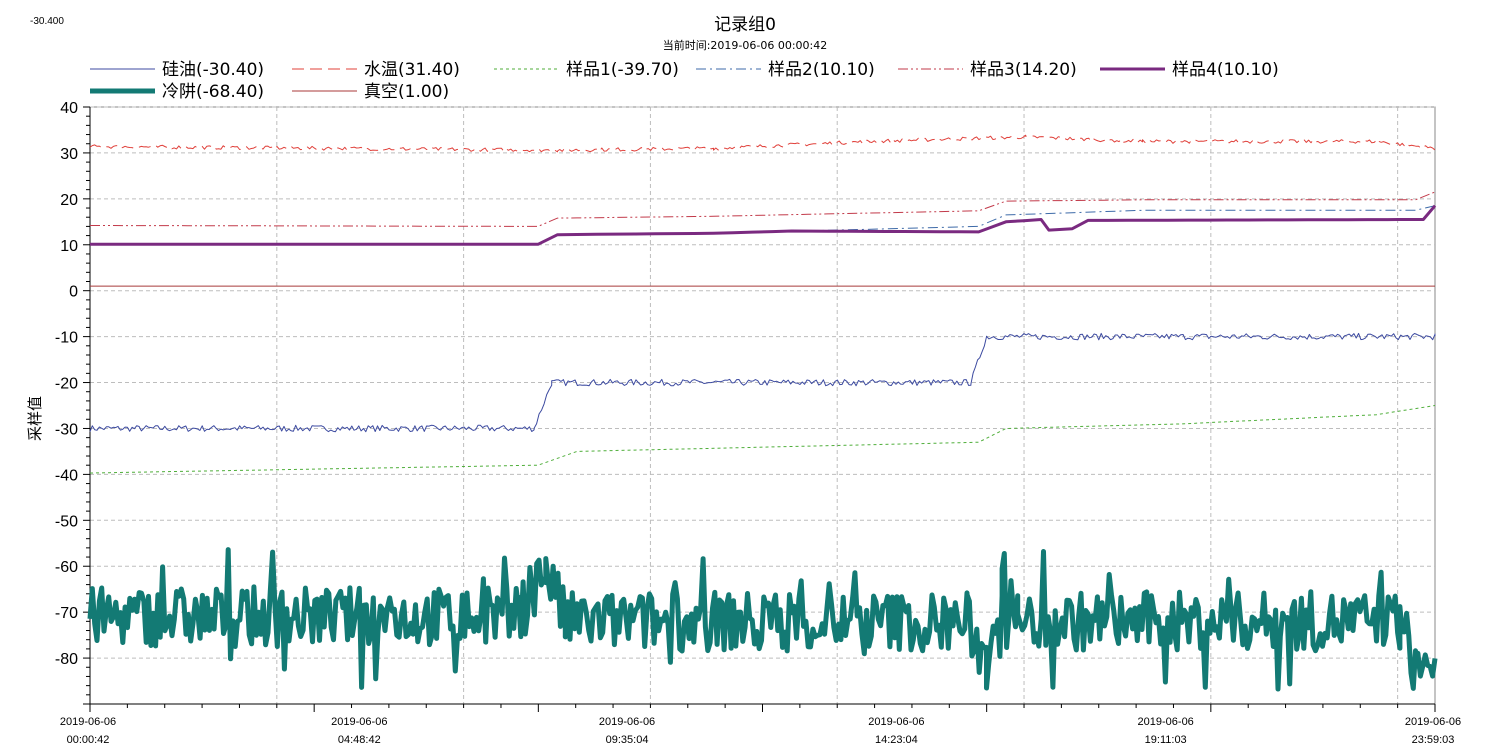 Image resolution: width=1490 pixels, height=750 pixels. Describe the element at coordinates (1166, 740) in the screenshot. I see `x-tick-label-time: 19:11:03` at that location.